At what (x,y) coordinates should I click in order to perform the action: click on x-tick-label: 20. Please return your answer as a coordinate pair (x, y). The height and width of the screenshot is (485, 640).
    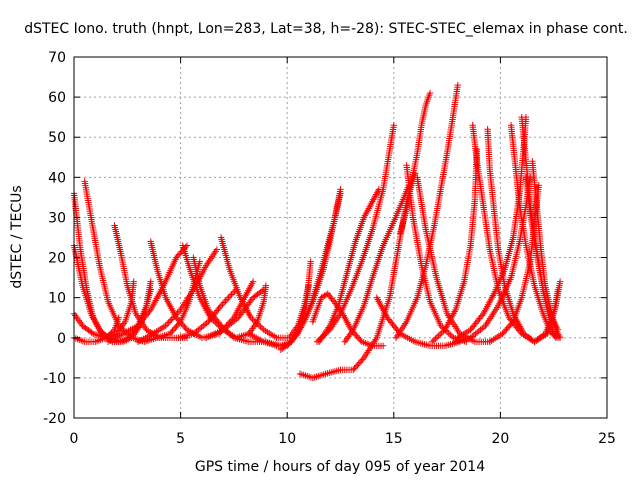
    Looking at the image, I should click on (500, 439).